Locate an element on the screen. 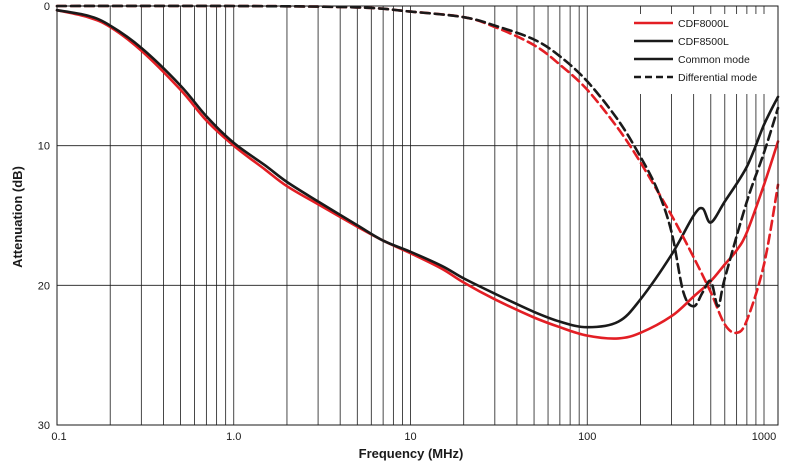 The height and width of the screenshot is (467, 788). y-tick-labels: 0 10 20 30 is located at coordinates (44, 216).